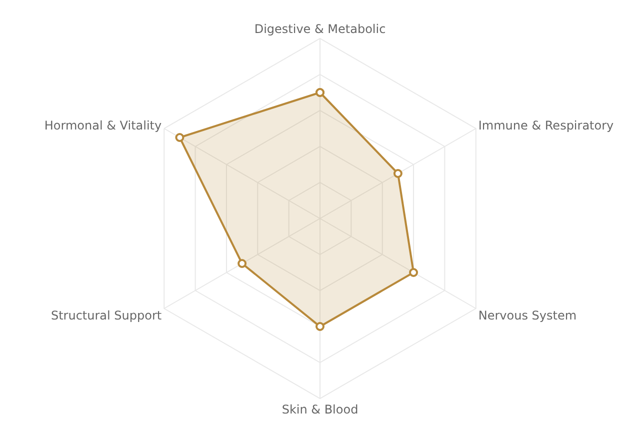 Image resolution: width=640 pixels, height=437 pixels. I want to click on spoke-label: Skin & Blood, so click(320, 409).